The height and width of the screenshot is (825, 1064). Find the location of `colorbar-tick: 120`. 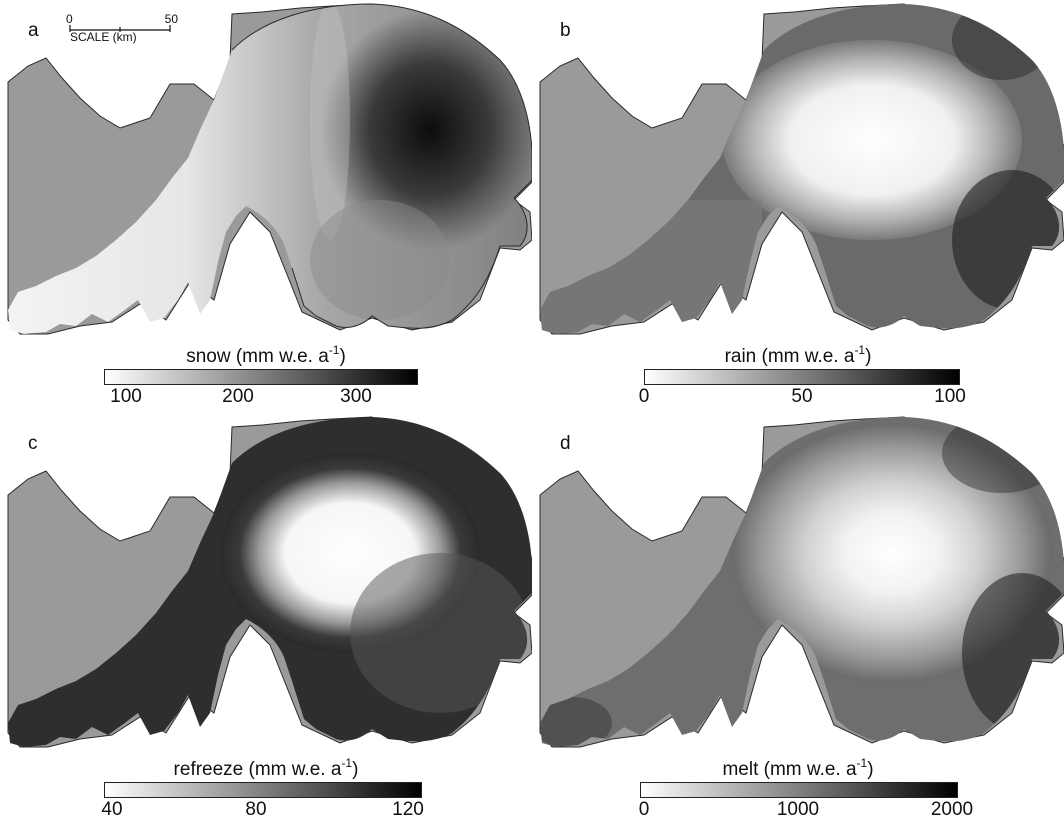

colorbar-tick: 120 is located at coordinates (408, 809).